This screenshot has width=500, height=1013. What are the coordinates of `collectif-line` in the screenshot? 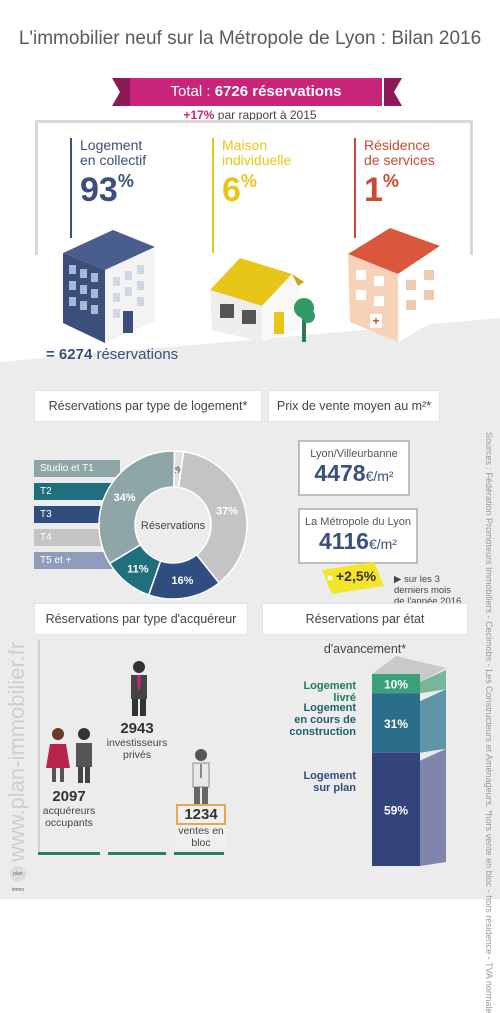 It's located at (71, 188).